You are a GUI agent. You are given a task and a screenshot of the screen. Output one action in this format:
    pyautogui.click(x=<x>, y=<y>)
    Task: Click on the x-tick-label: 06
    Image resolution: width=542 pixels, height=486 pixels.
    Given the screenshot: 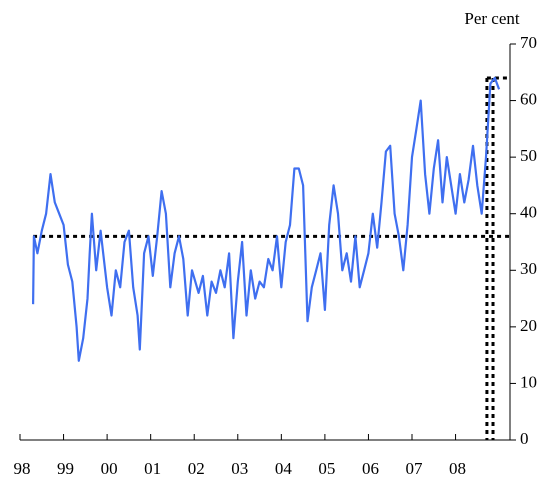 What is the action you would take?
    pyautogui.click(x=370, y=468)
    